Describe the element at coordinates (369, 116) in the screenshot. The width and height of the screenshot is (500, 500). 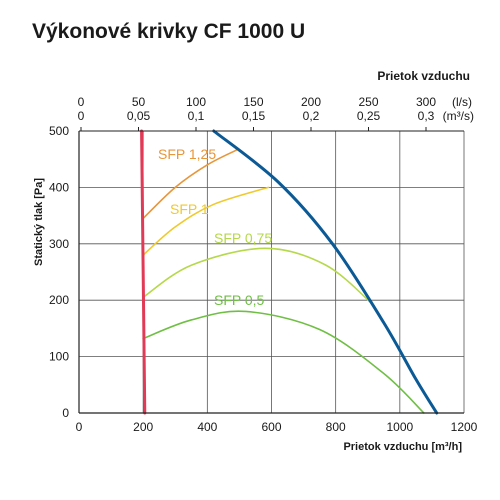
I see `top-tick-label-m3s: 0,25` at that location.